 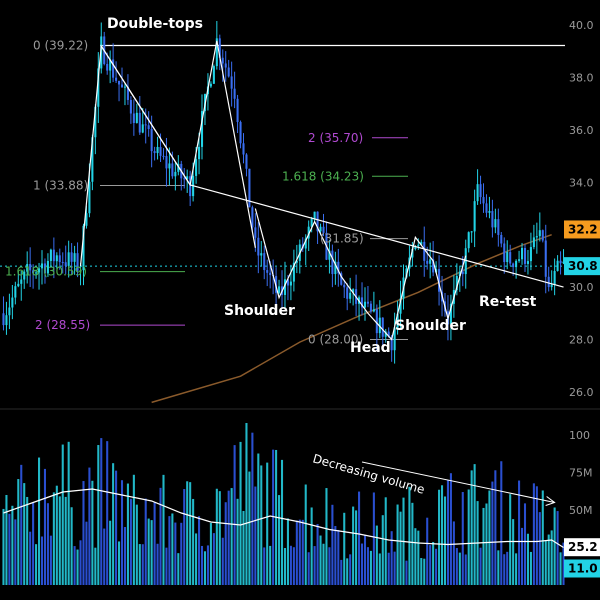 I want to click on price-tick-label: 40.0, so click(x=581, y=25).